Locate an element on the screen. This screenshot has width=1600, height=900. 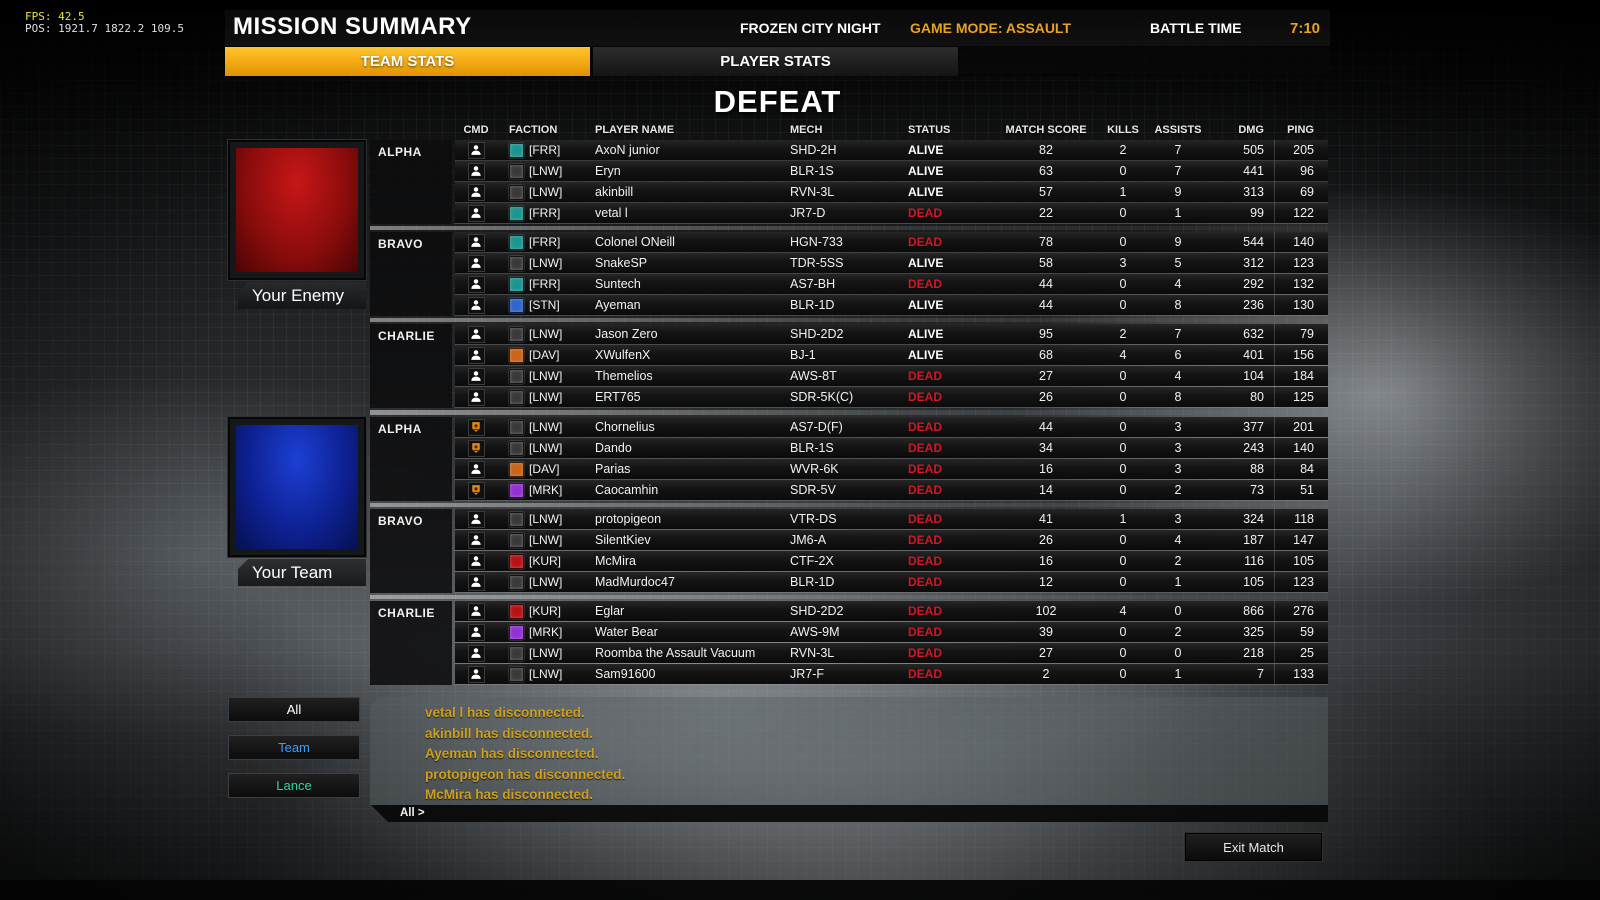
player-dmg: 313 is located at coordinates (1253, 192).